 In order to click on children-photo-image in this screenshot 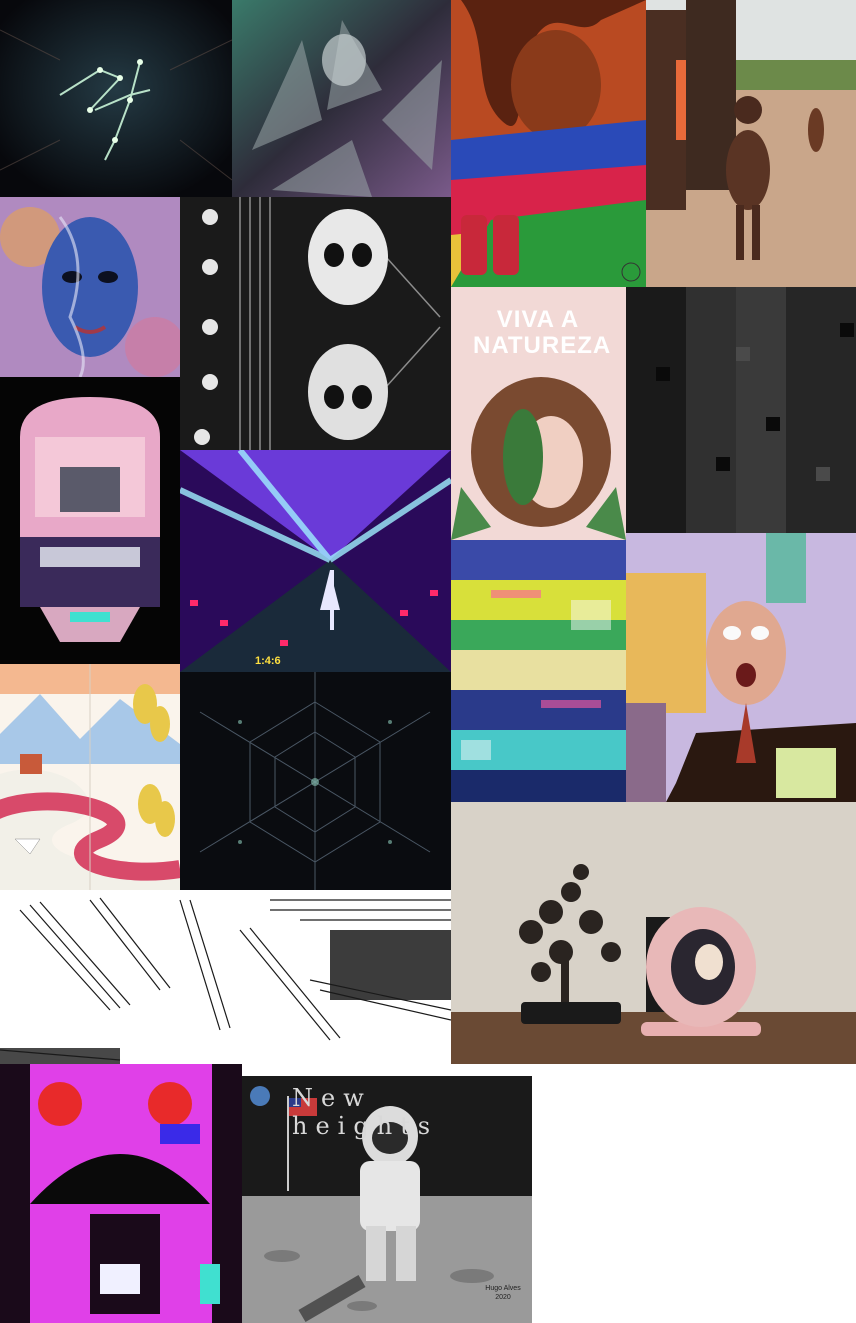, I will do `click(751, 143)`.